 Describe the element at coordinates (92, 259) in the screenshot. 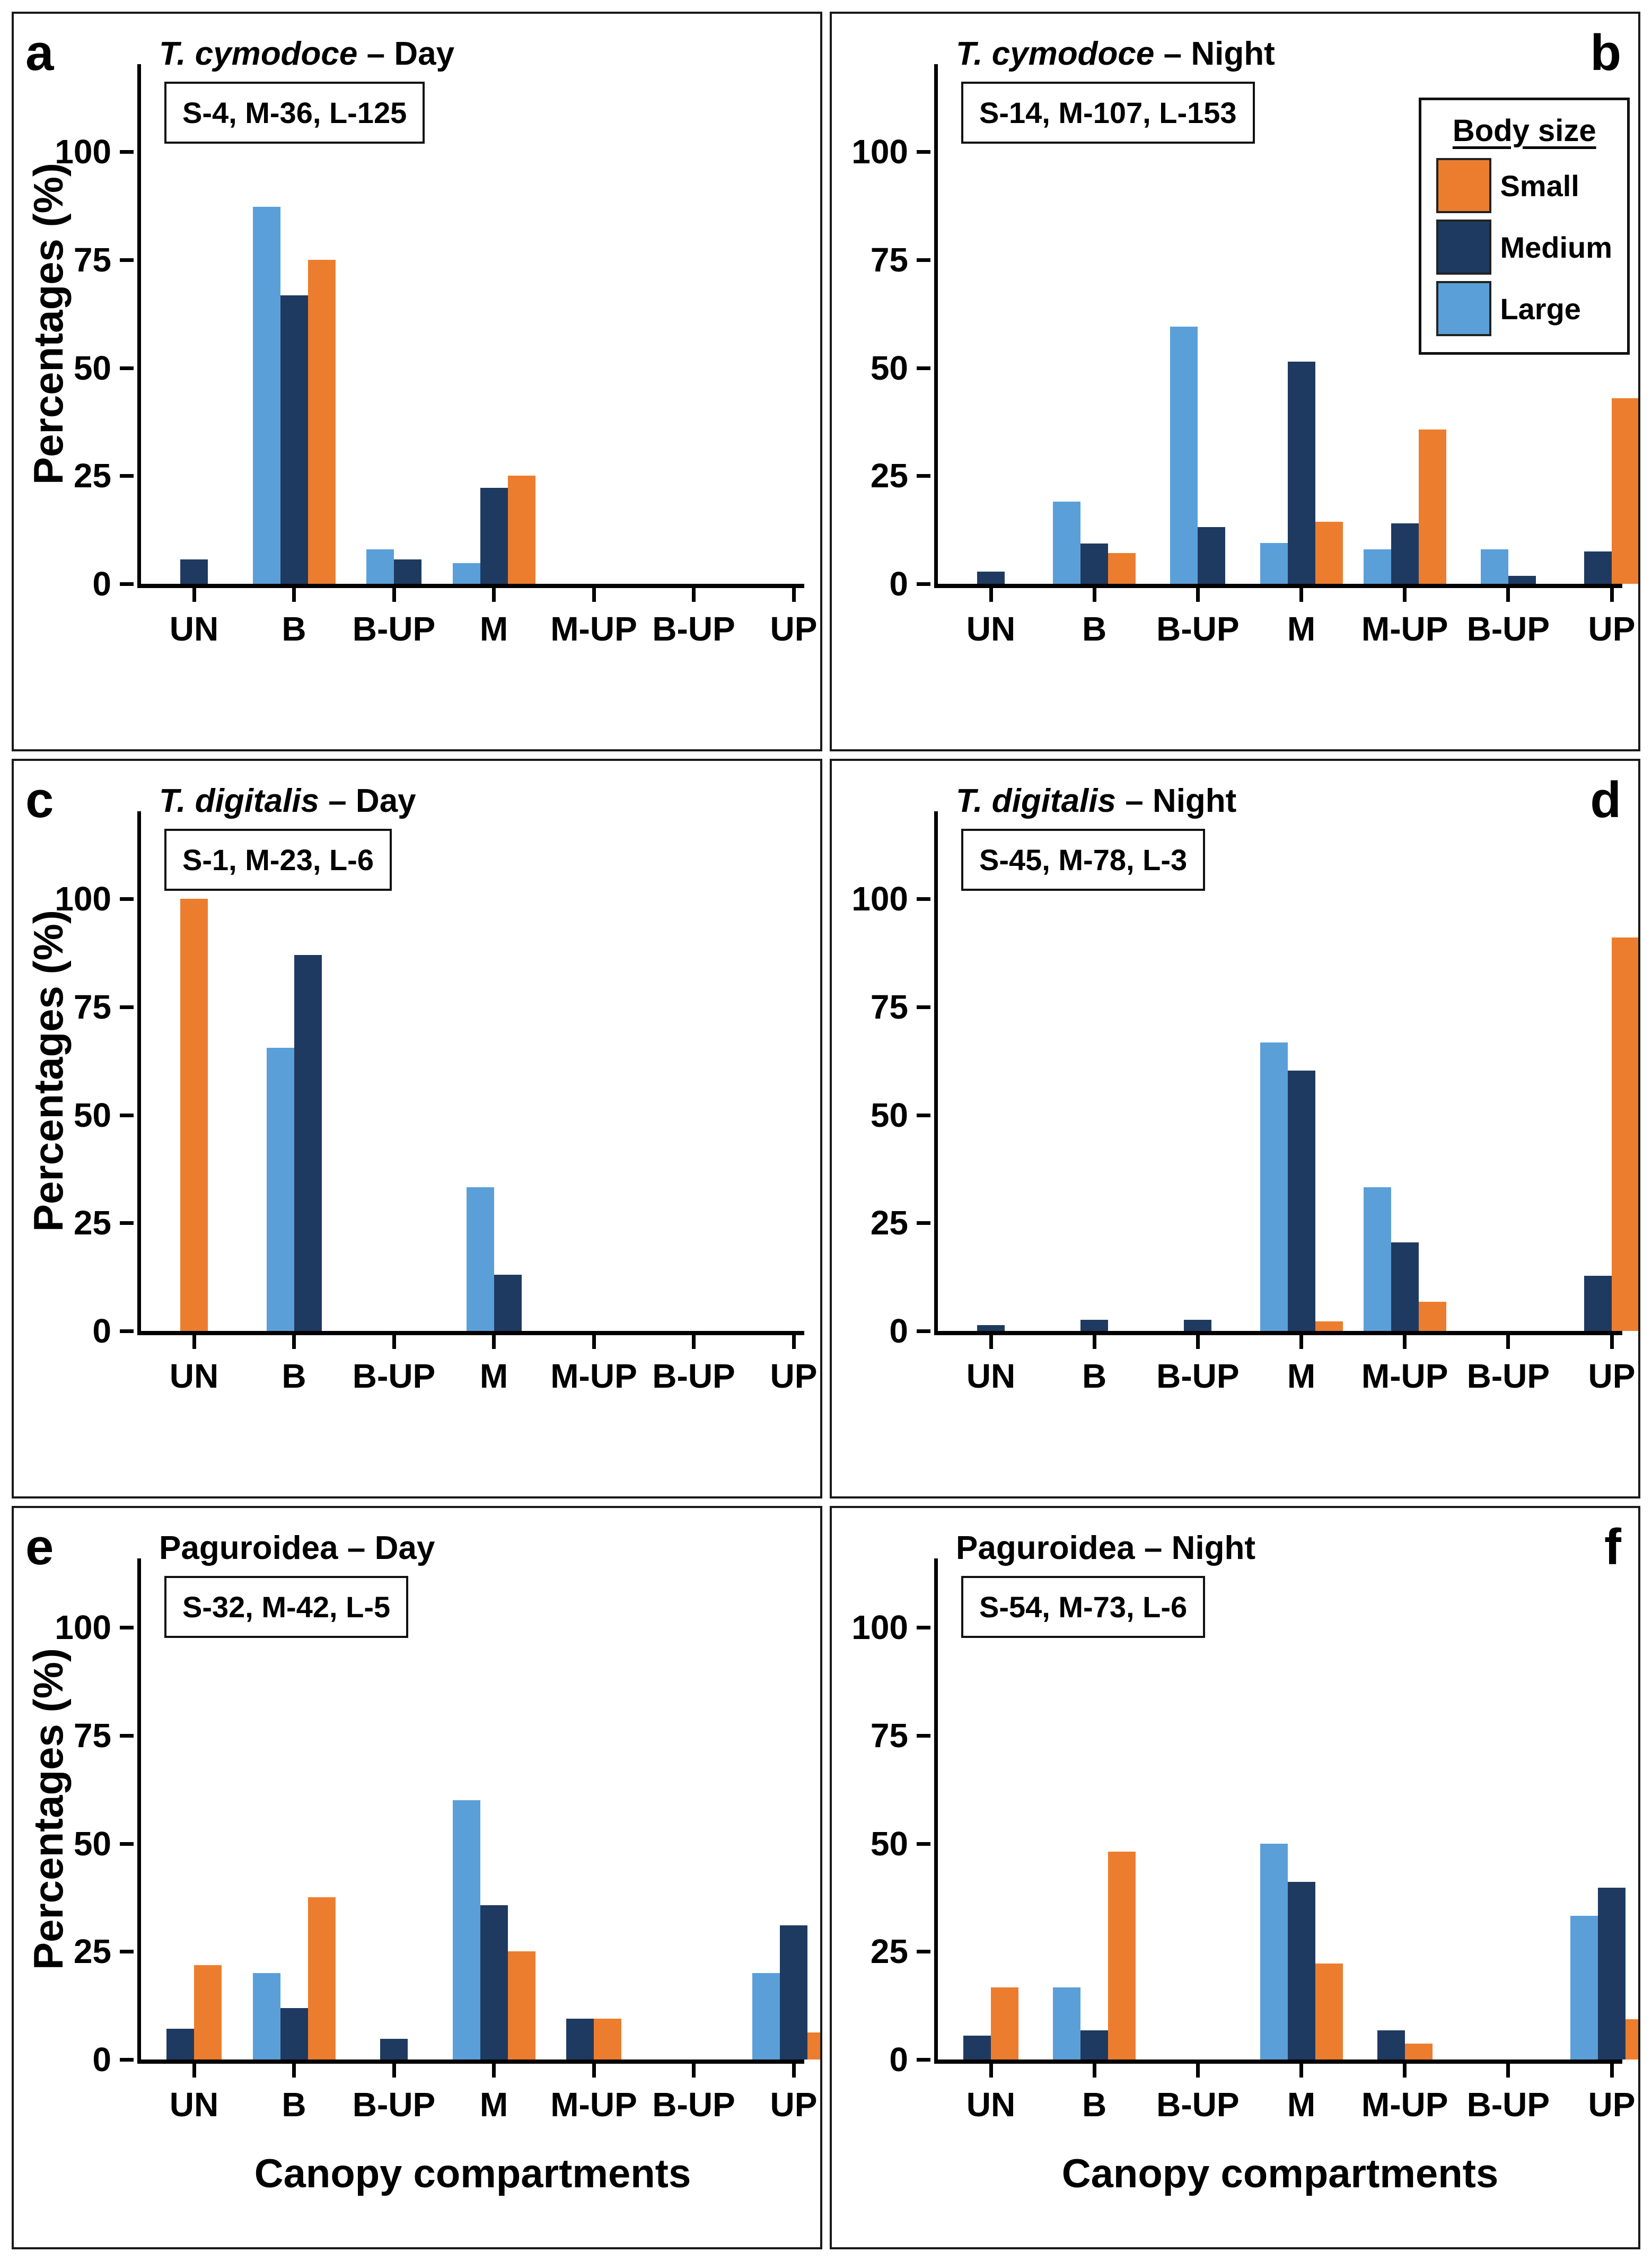

I see `y-tick-label: 75` at that location.